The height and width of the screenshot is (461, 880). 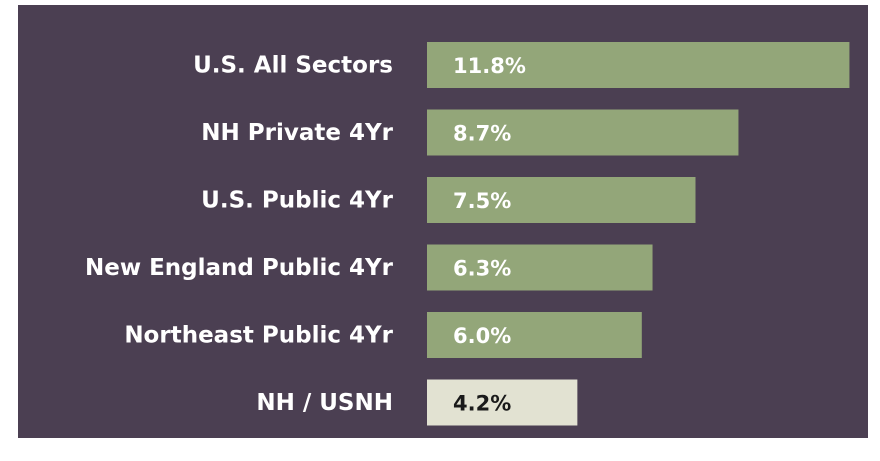 What do you see at coordinates (293, 66) in the screenshot?
I see `category-label: U.S. All Sectors` at bounding box center [293, 66].